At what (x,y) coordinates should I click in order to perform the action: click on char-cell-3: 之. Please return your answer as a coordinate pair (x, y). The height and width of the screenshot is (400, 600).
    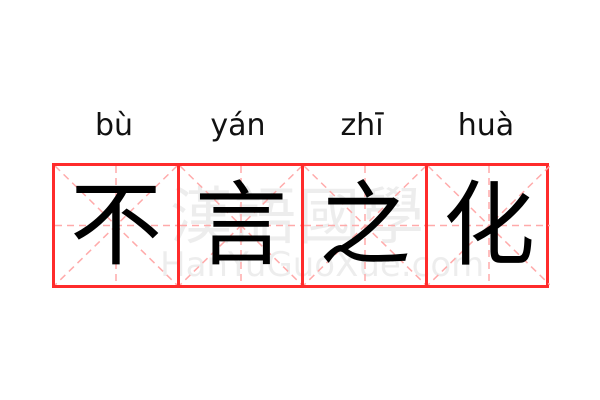
    Looking at the image, I should click on (366, 225).